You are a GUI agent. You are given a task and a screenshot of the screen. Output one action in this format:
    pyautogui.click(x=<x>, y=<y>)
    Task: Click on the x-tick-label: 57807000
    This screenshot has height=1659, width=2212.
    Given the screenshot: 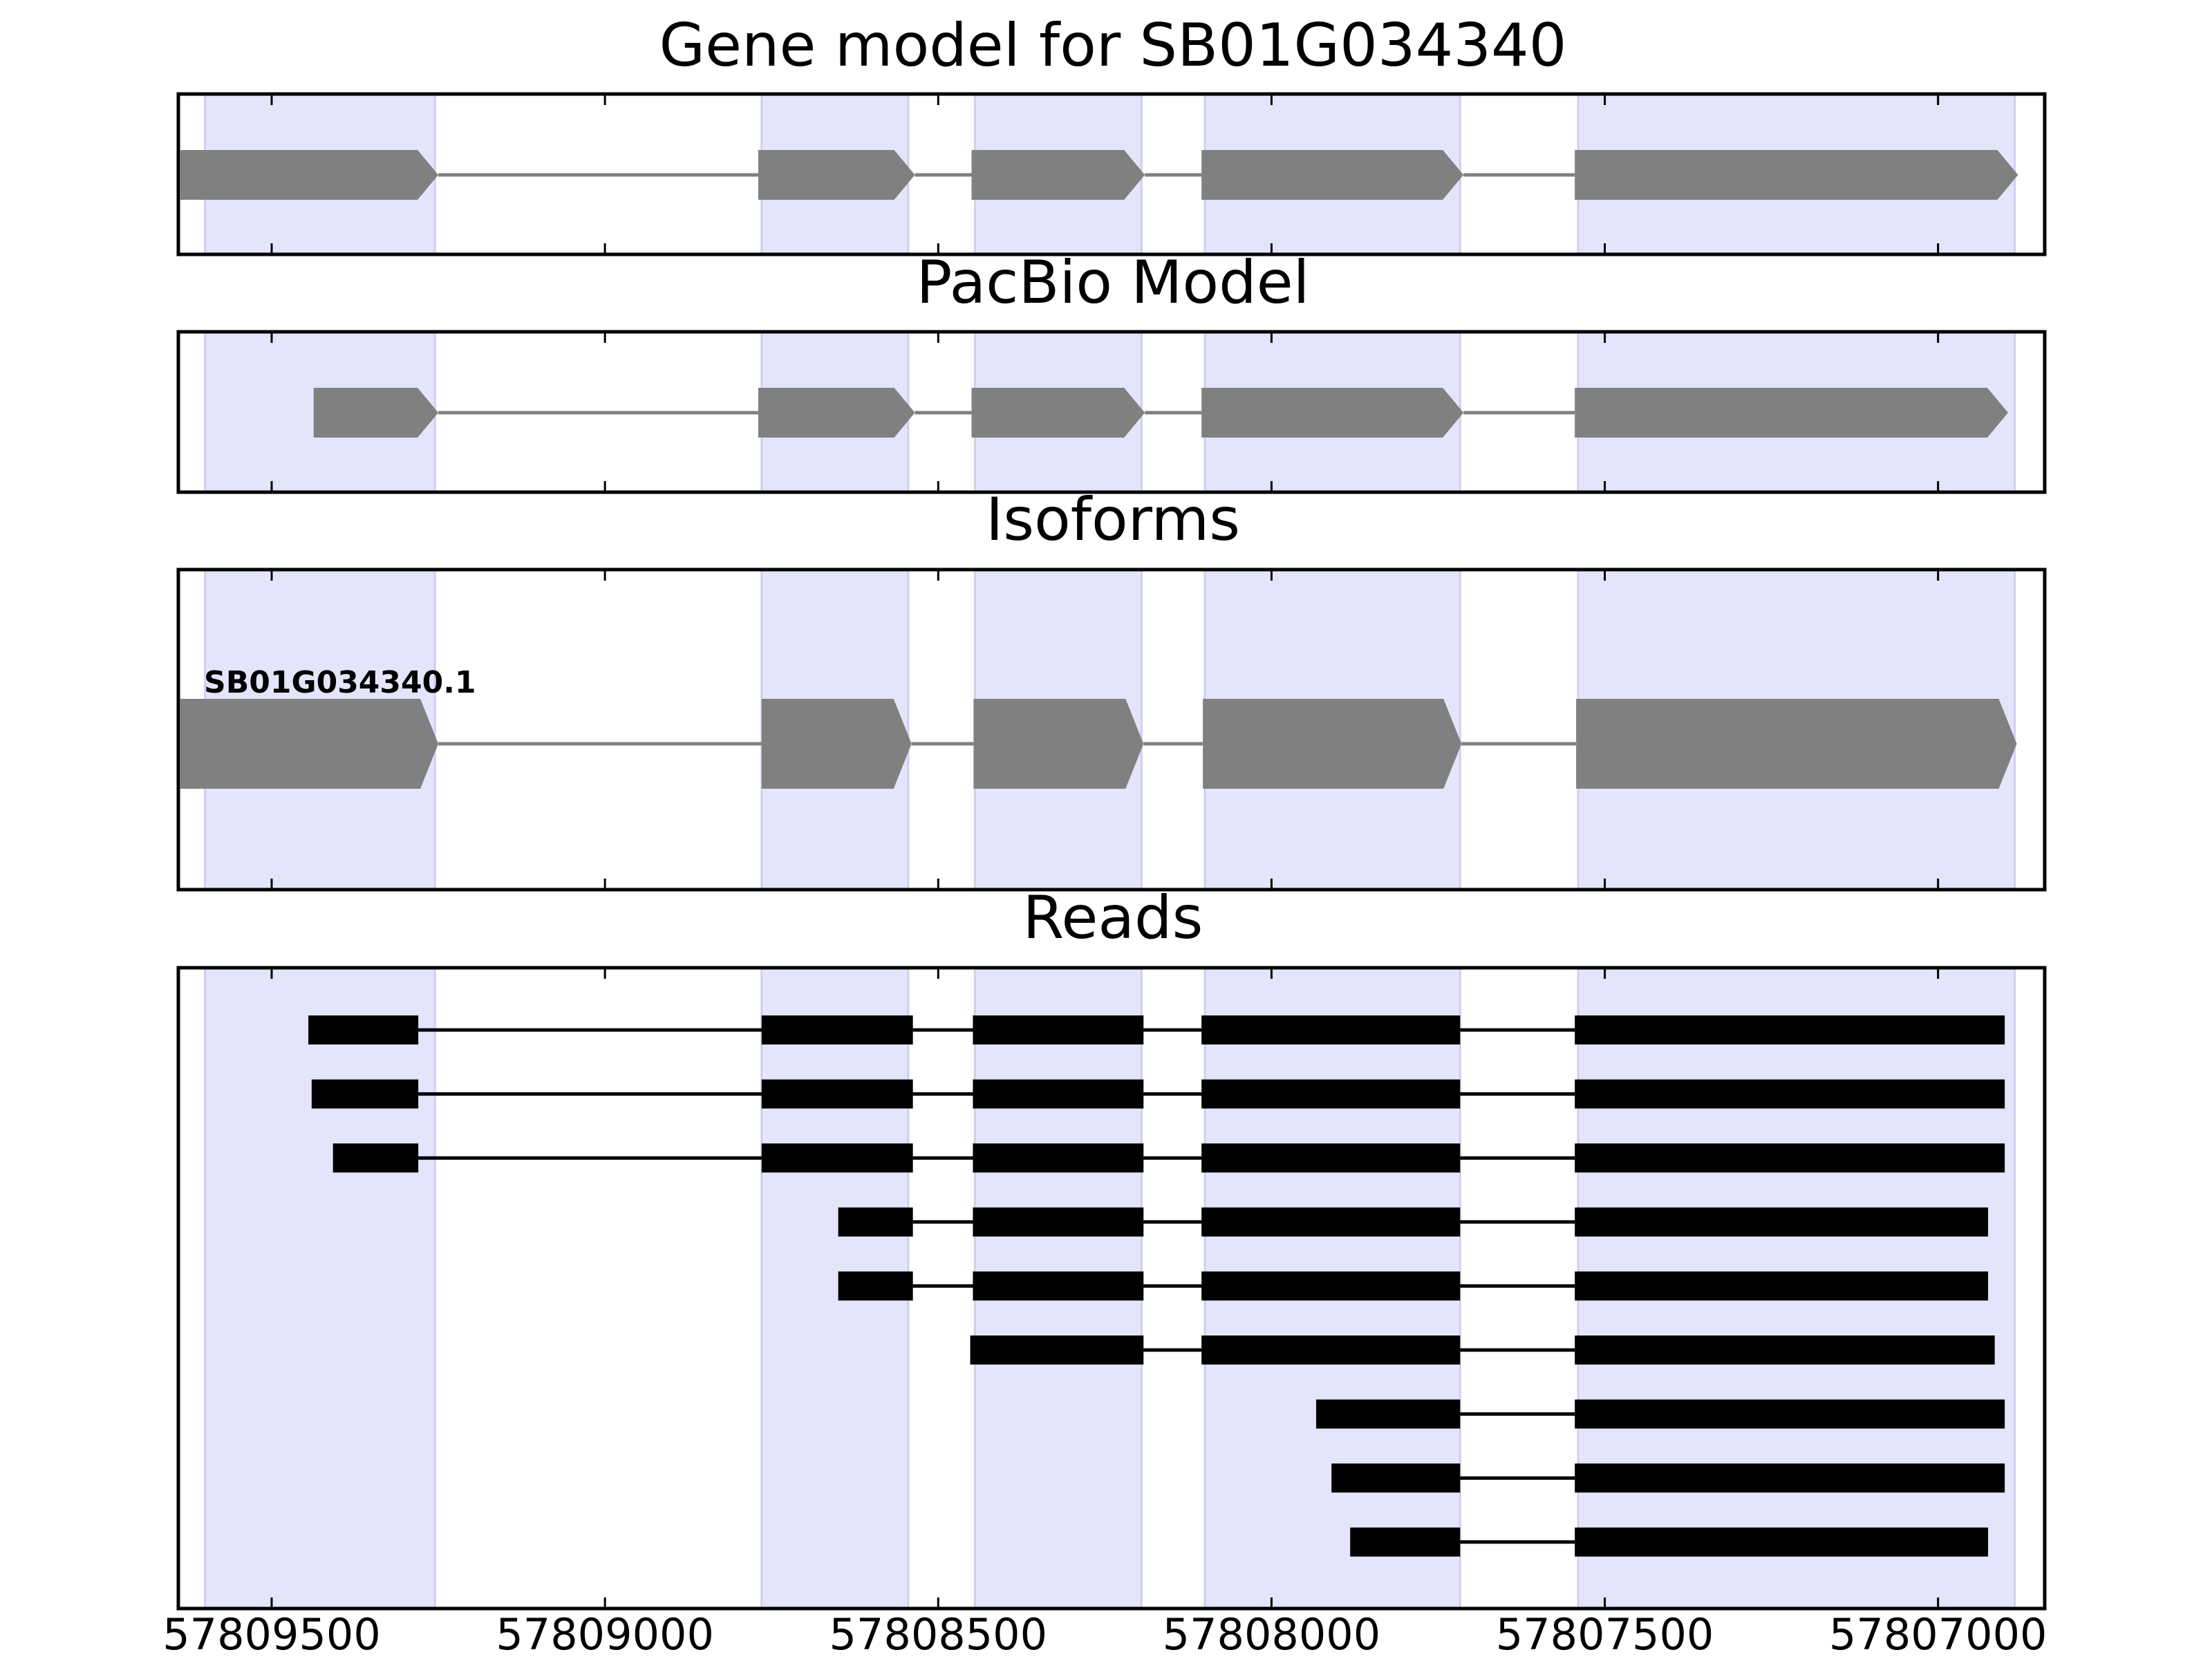 What is the action you would take?
    pyautogui.click(x=1938, y=1634)
    